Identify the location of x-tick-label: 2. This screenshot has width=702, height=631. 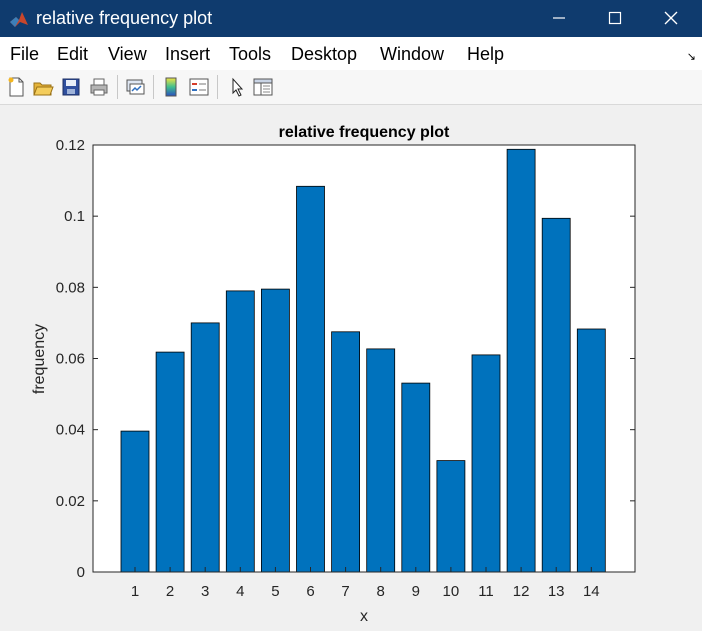
(170, 591).